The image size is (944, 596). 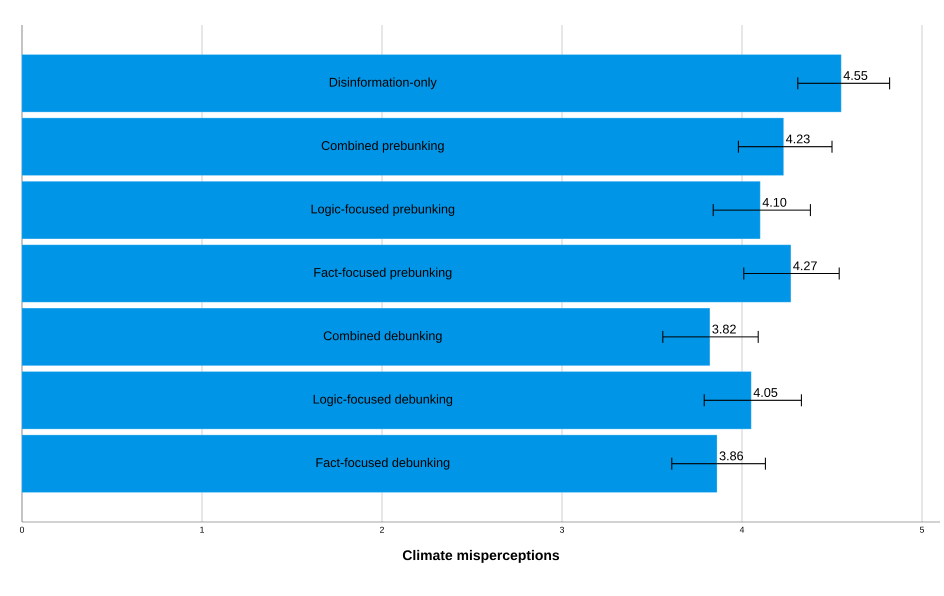 I want to click on y-tick-label: Fact-focused prebunking, so click(x=383, y=274).